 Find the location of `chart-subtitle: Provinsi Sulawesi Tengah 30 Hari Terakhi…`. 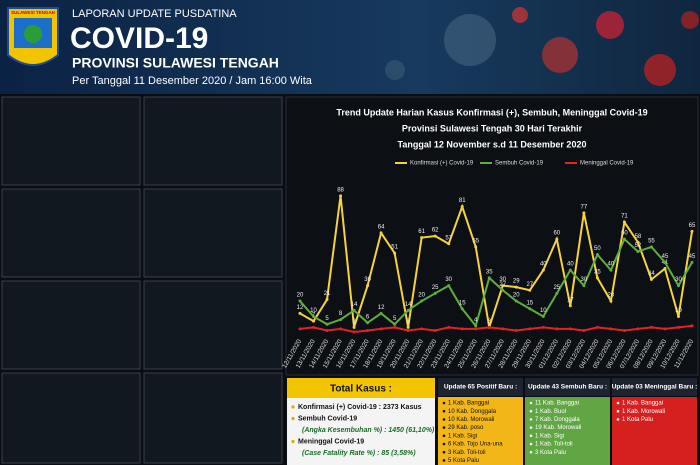

chart-subtitle: Provinsi Sulawesi Tengah 30 Hari Terakhi… is located at coordinates (492, 128).